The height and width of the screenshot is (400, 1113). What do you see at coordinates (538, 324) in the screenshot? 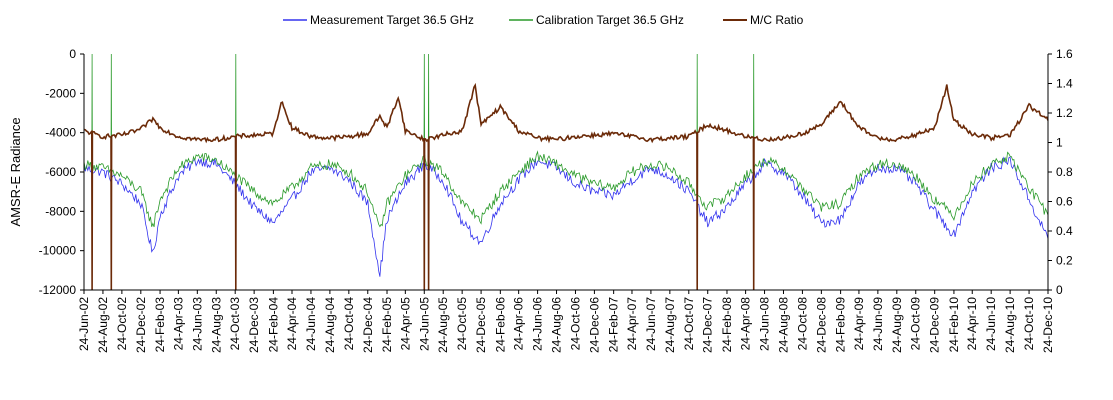
I see `x-tick-label: 24-Jun-06` at bounding box center [538, 324].